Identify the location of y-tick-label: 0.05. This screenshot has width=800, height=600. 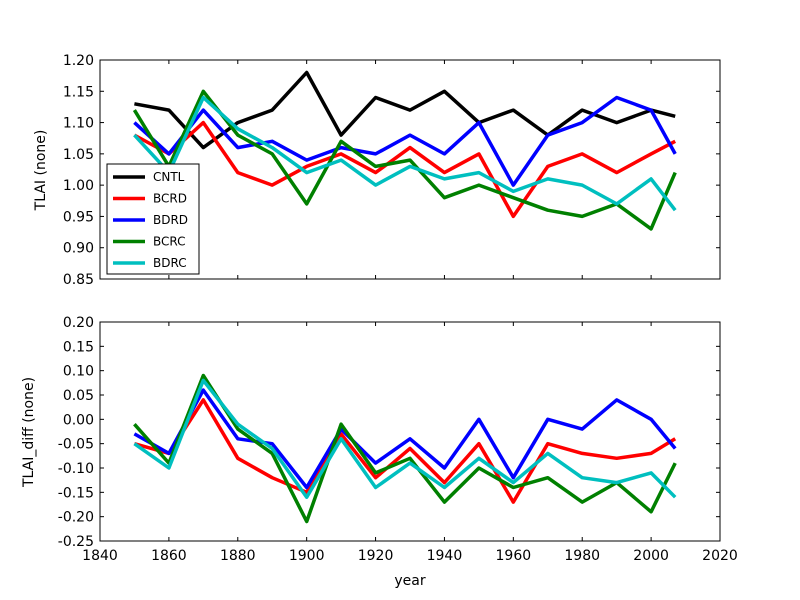
(78, 396).